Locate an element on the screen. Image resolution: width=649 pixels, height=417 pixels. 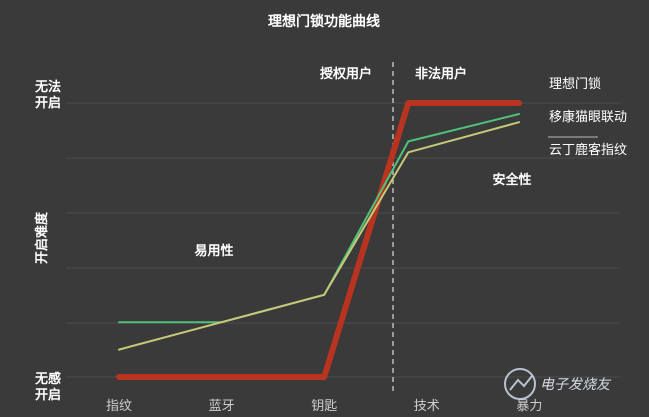
x-tick-labels: 指纹 蓝牙 钥匙 技术 暴力 is located at coordinates (324, 406).